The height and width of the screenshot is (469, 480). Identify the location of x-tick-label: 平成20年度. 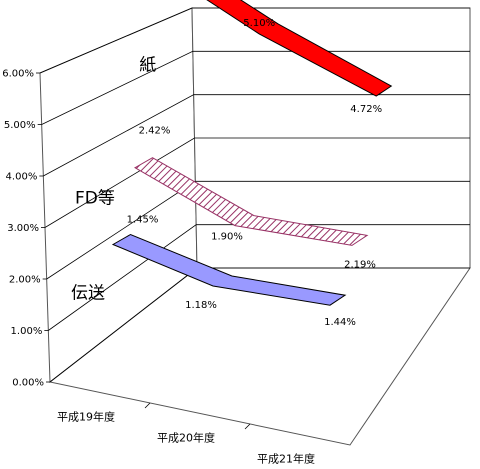
(186, 438).